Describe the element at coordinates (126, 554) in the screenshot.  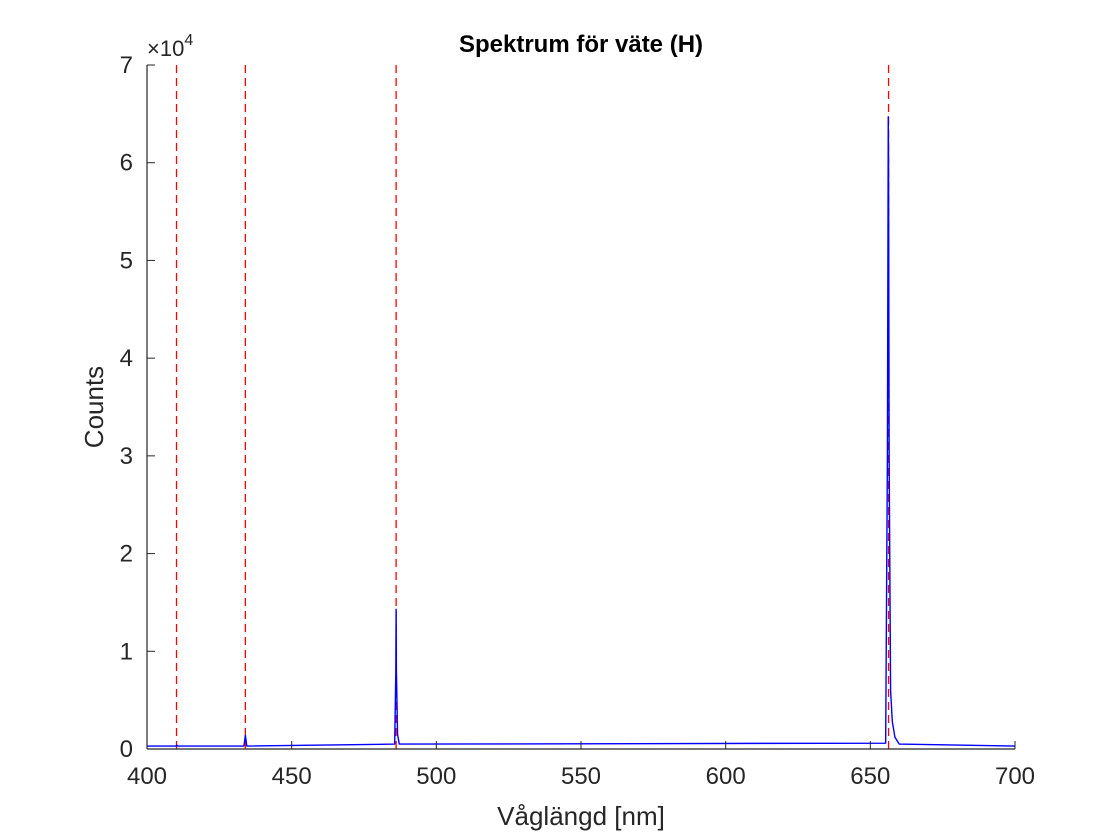
I see `y-tick-label-2: 2` at that location.